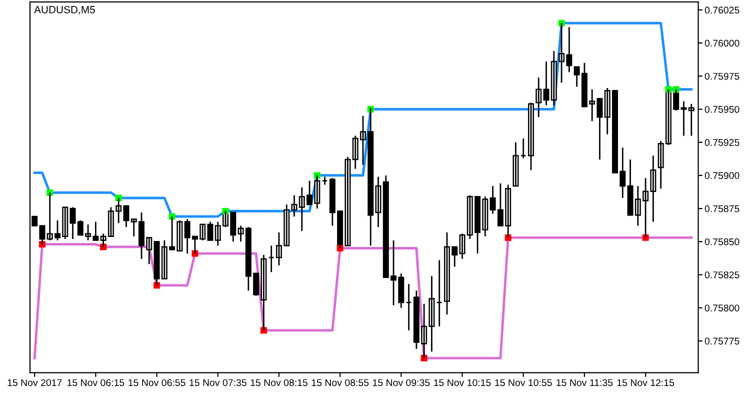  I want to click on y-tick-label: 0.75825, so click(722, 274).